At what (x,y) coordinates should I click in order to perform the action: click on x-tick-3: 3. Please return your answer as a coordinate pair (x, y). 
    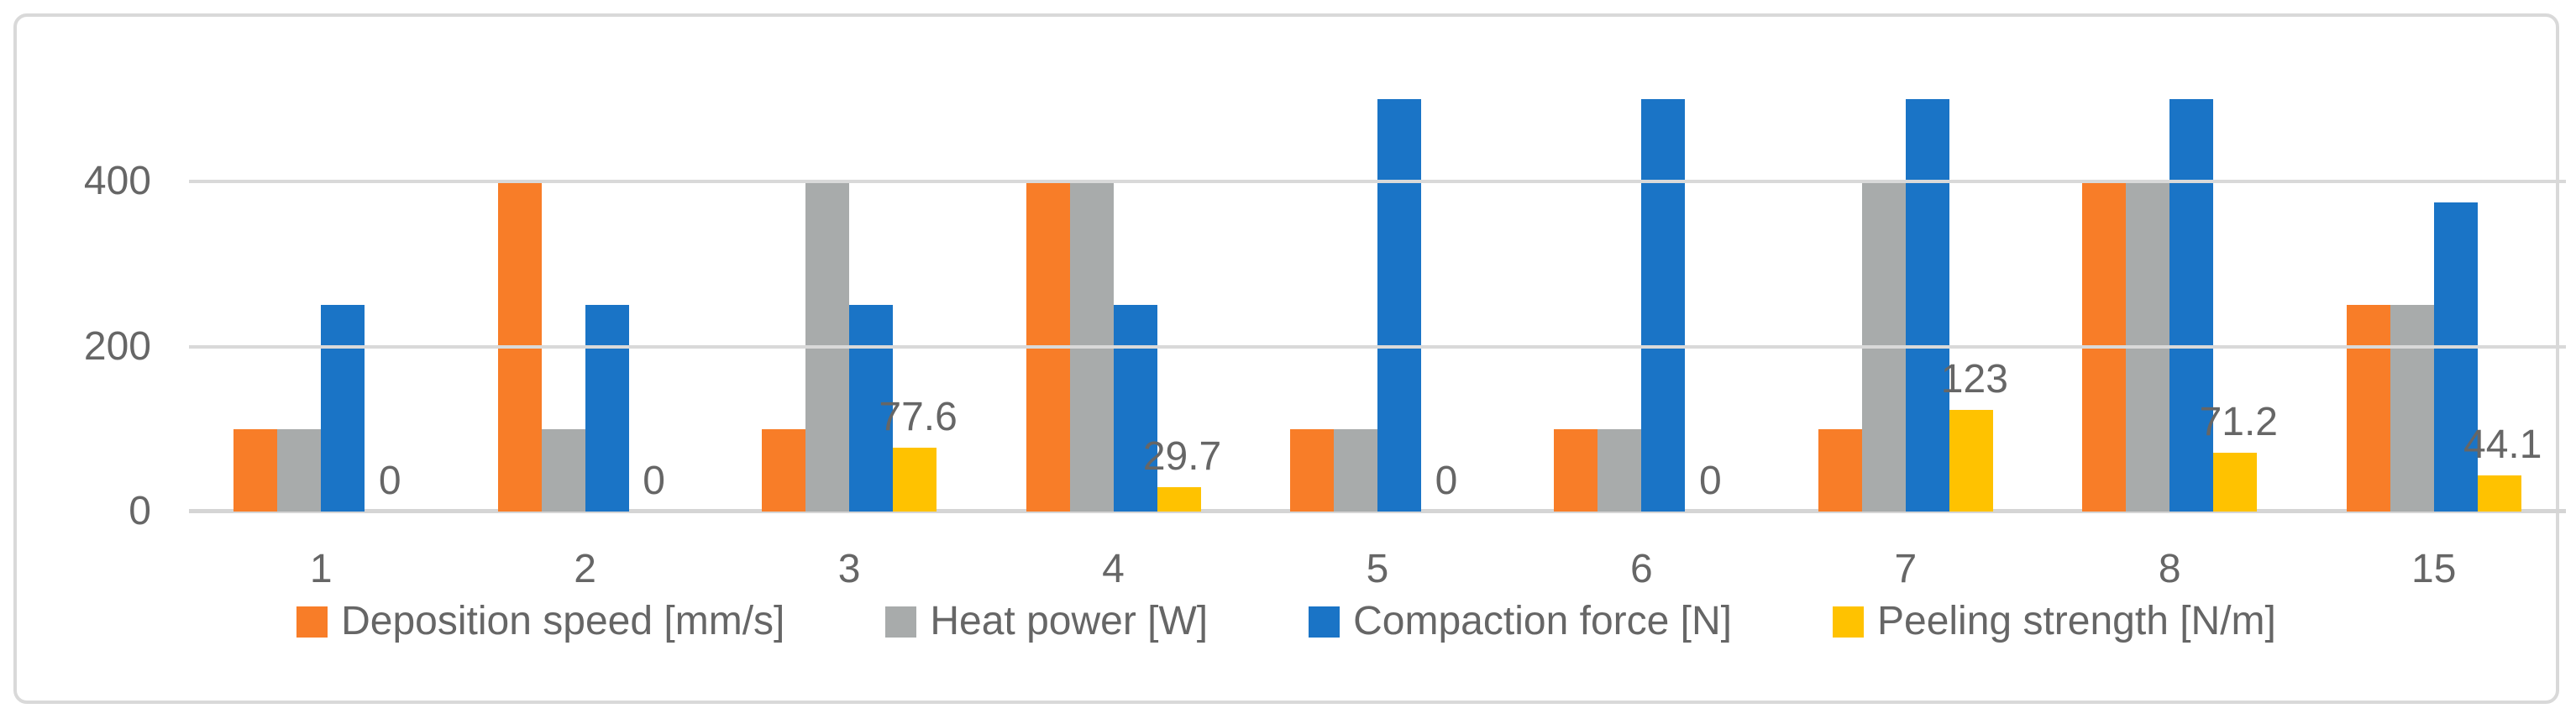
    Looking at the image, I should click on (849, 569).